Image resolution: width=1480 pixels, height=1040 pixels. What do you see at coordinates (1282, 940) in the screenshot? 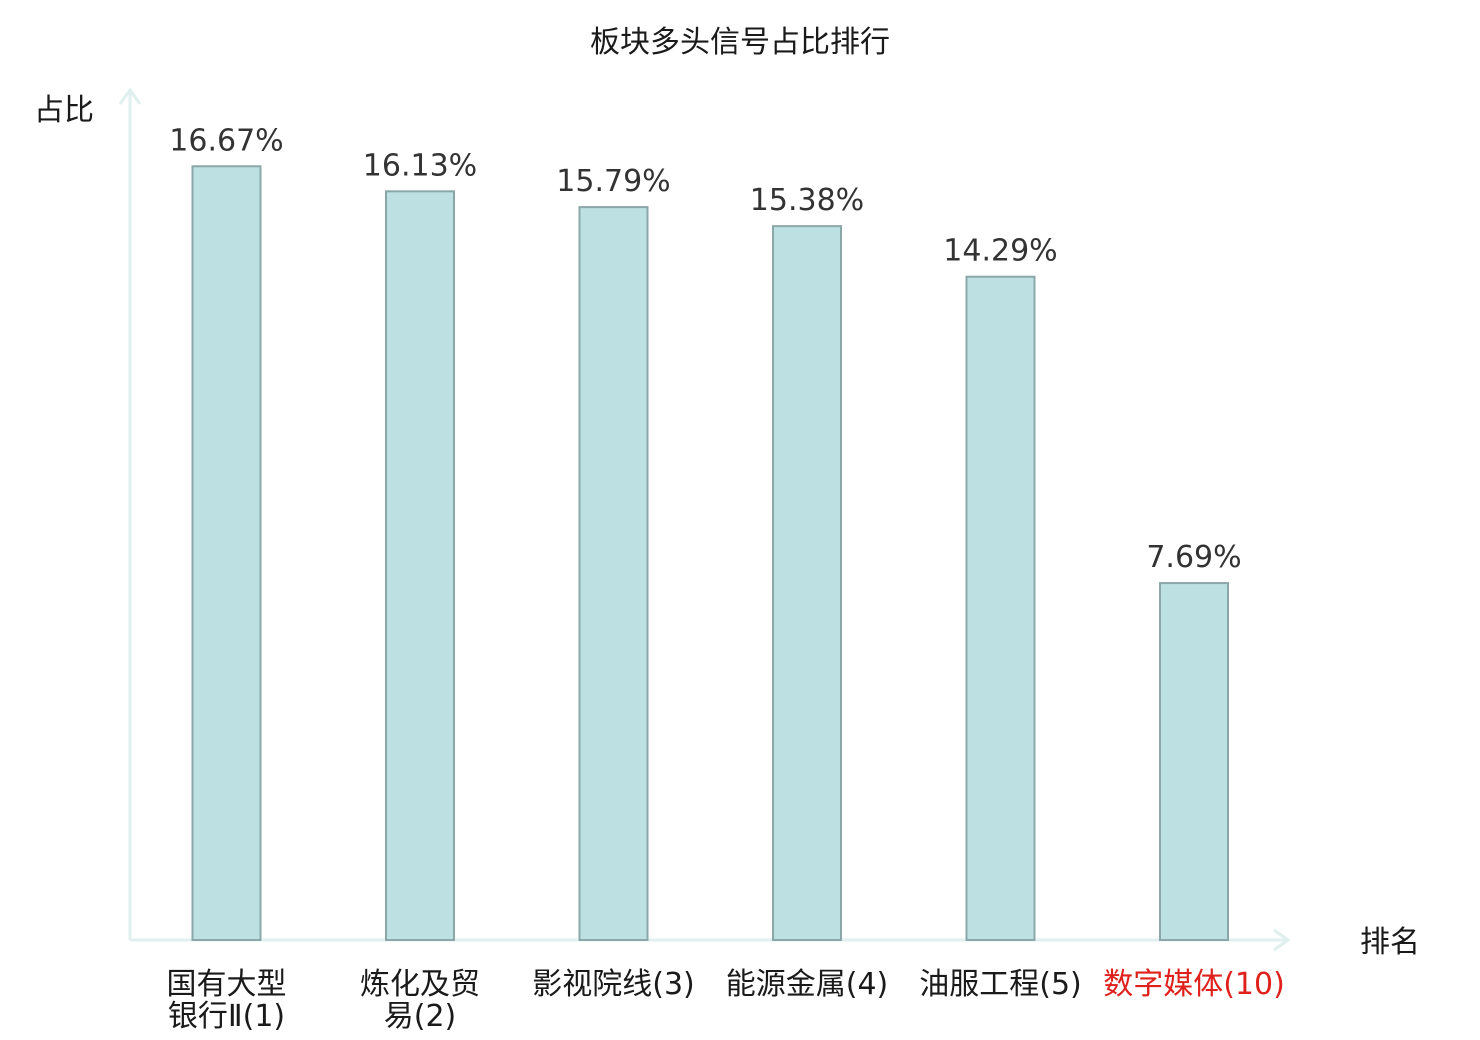
I see `x-axis-arrow` at bounding box center [1282, 940].